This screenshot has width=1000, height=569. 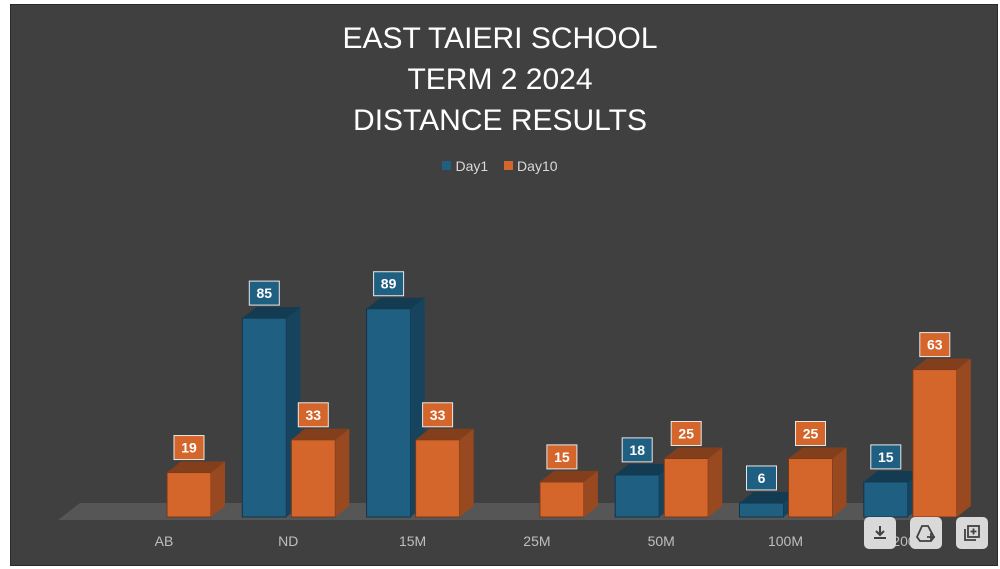 I want to click on add-to-library-button, so click(x=972, y=533).